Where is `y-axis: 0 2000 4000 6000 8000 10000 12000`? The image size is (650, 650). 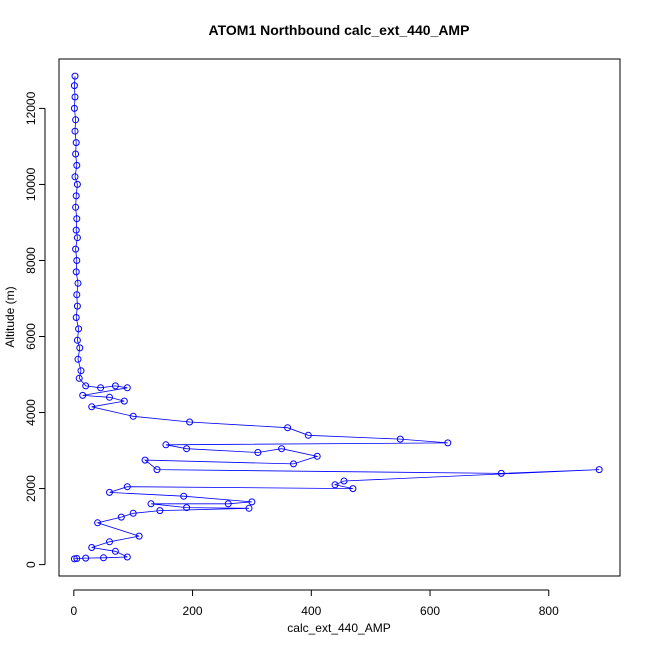
y-axis: 0 2000 4000 6000 8000 10000 12000 is located at coordinates (35, 329).